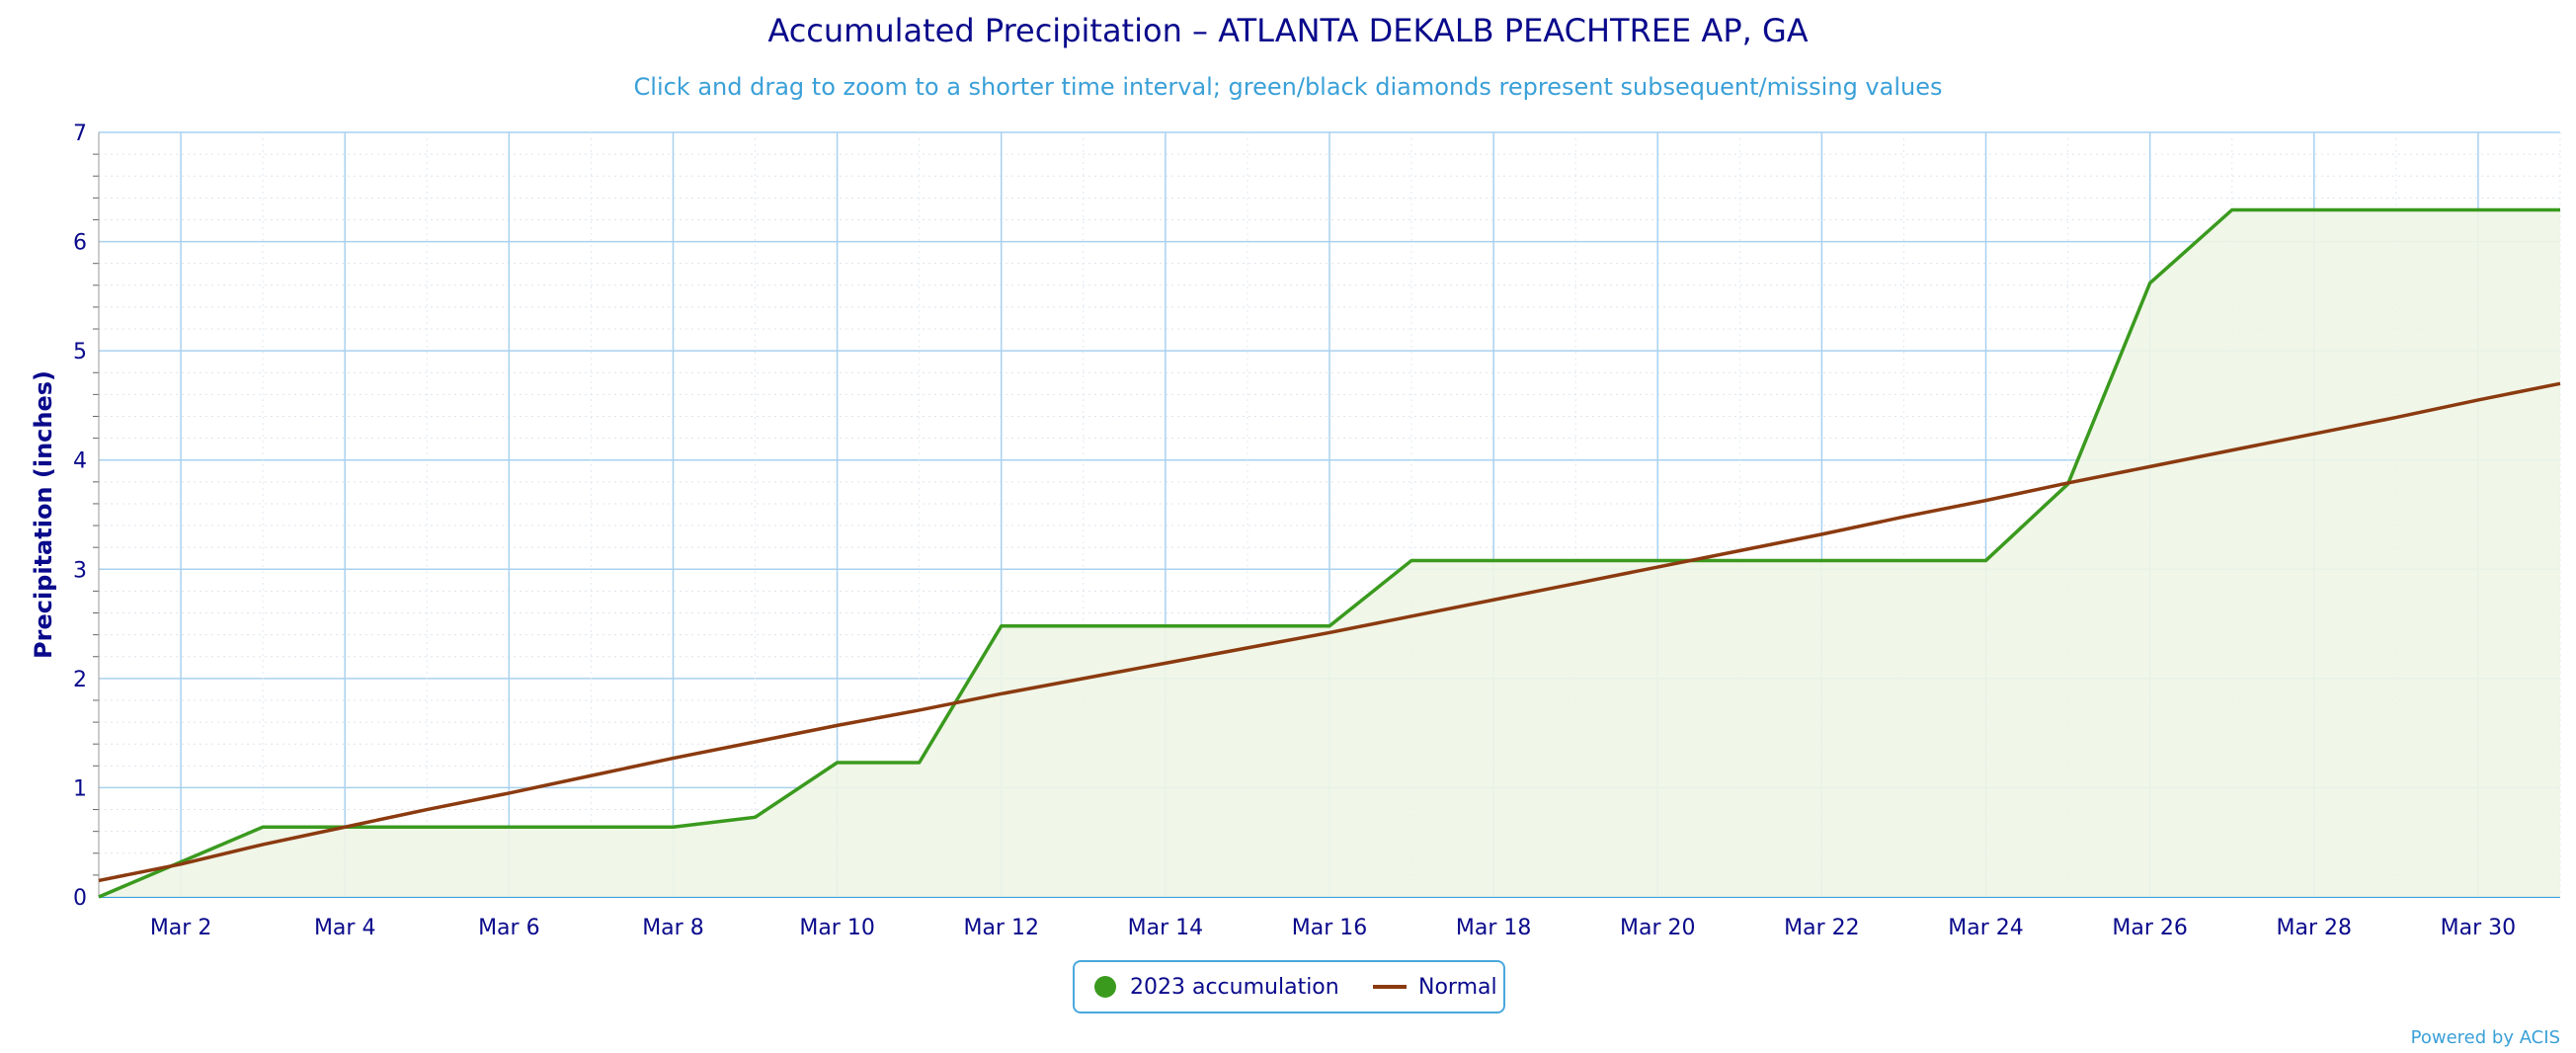 The image size is (2576, 1053). What do you see at coordinates (1457, 987) in the screenshot?
I see `legend-label-normal: Normal` at bounding box center [1457, 987].